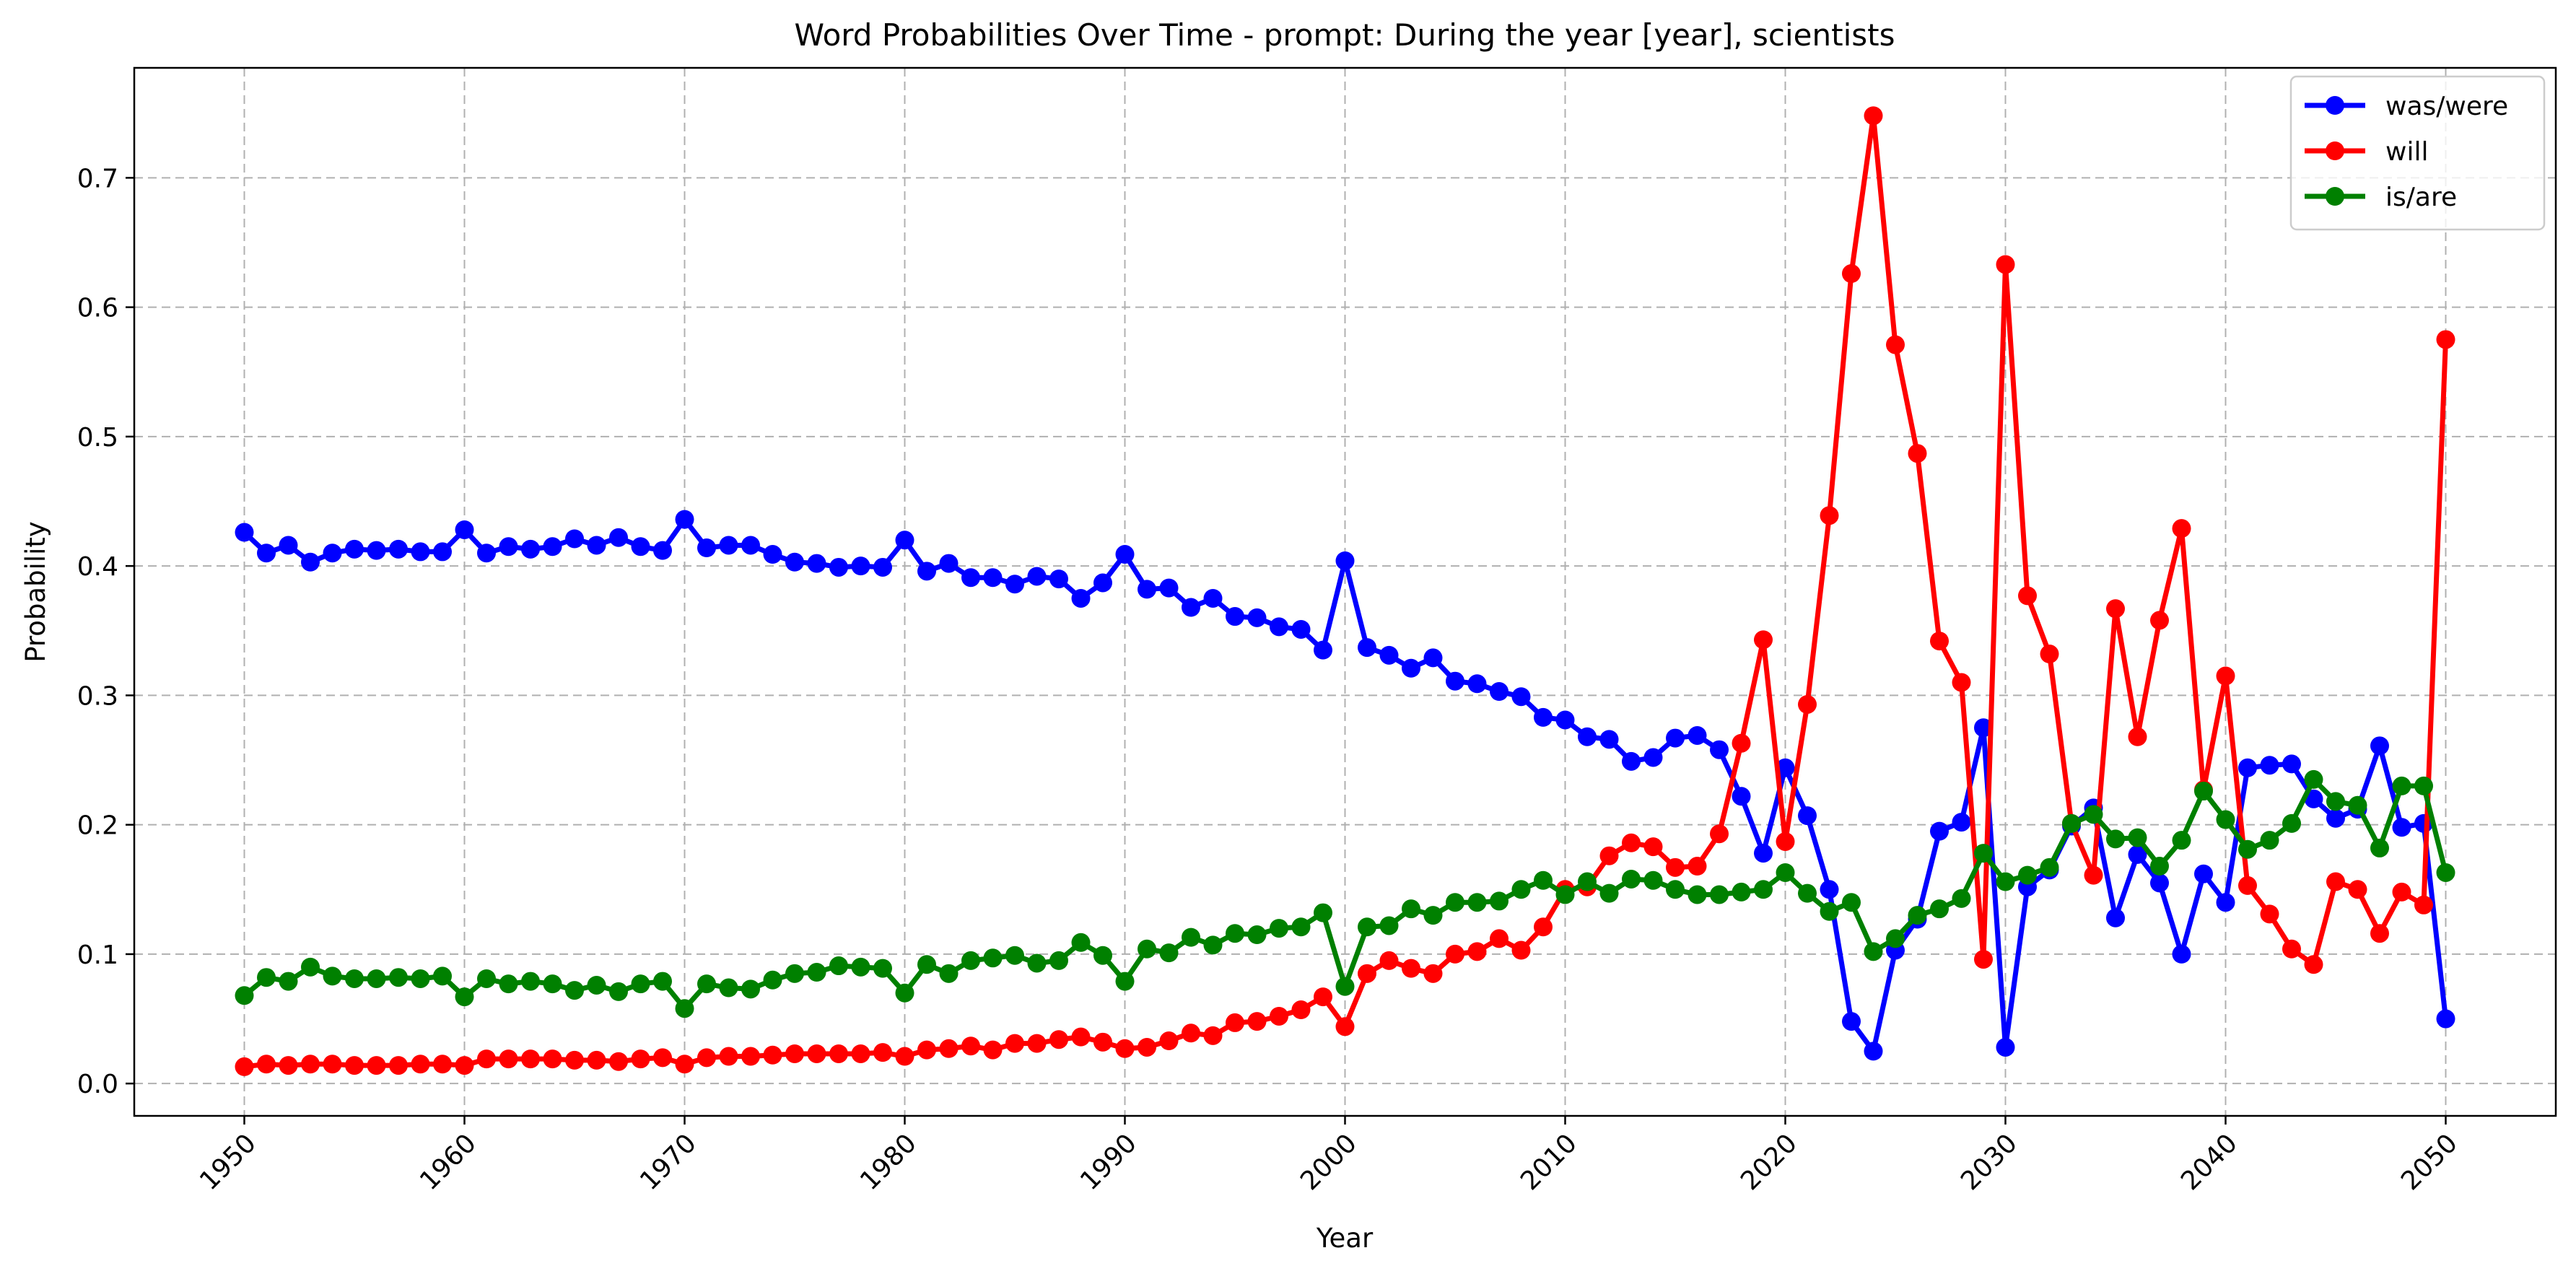 This screenshot has height=1279, width=2576. What do you see at coordinates (2381, 197) in the screenshot?
I see `legend-item-is-are: is/are` at bounding box center [2381, 197].